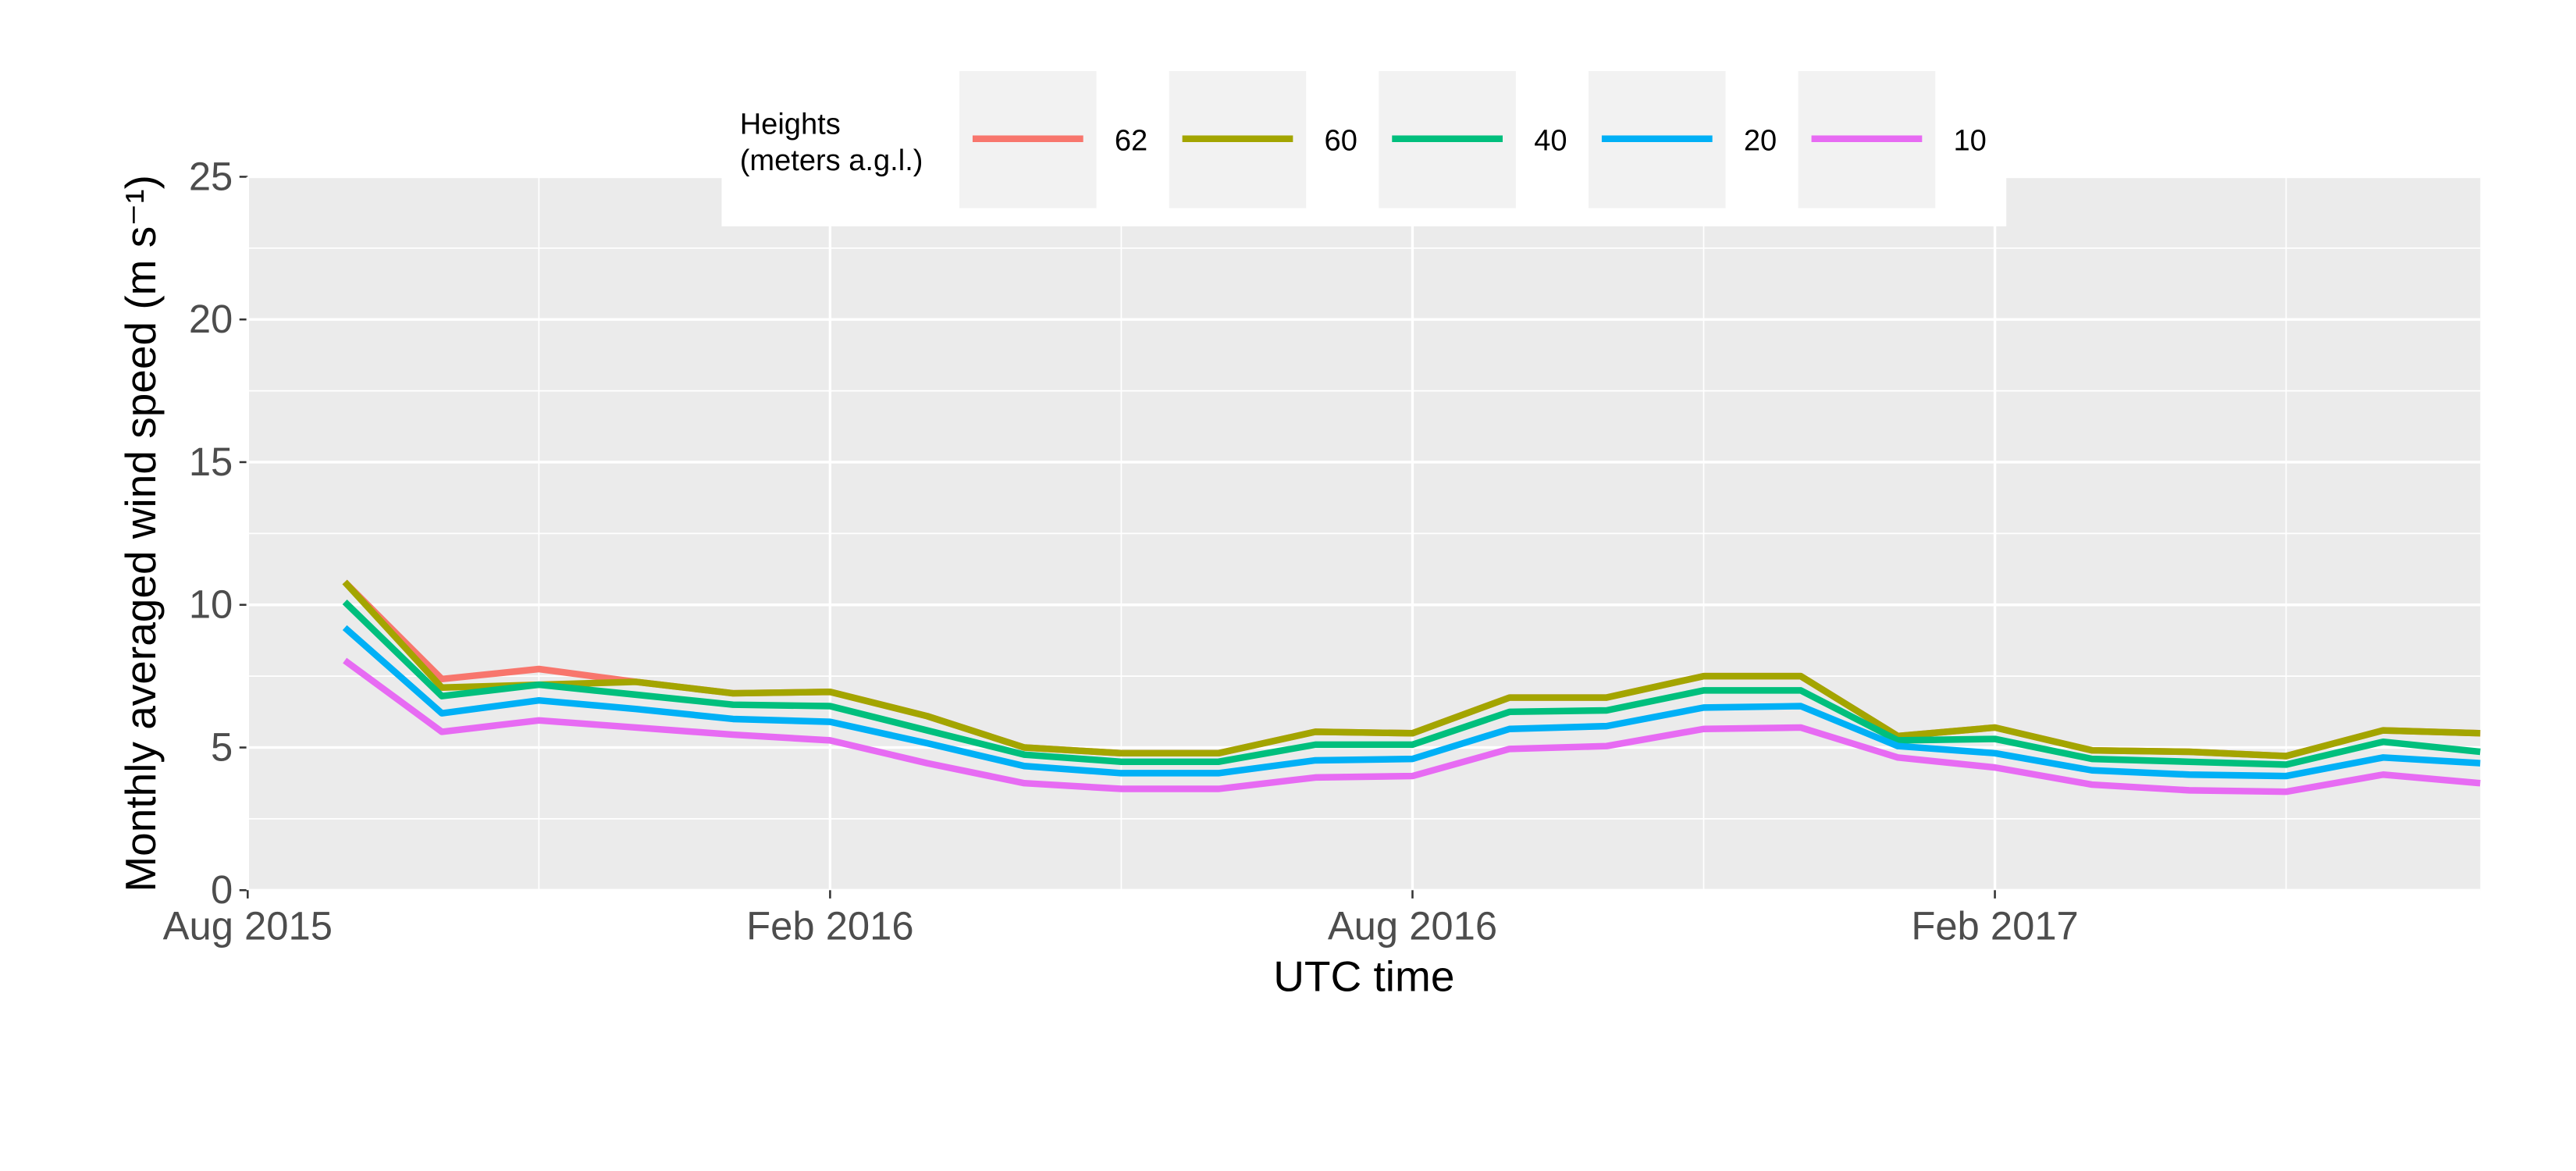 The width and height of the screenshot is (2576, 1171). I want to click on legend-title: (meters a.g.l.), so click(831, 160).